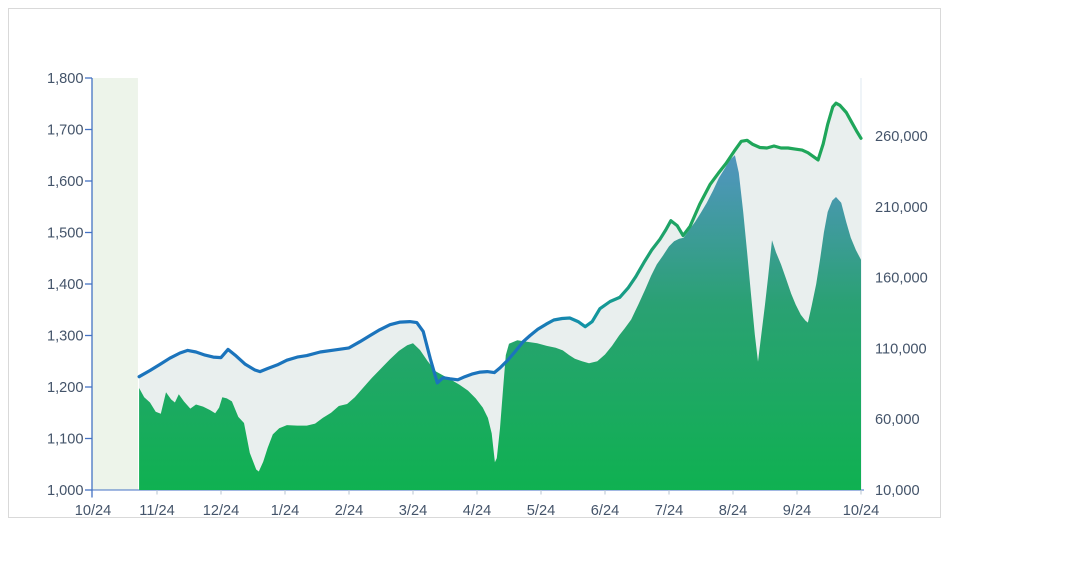 Image resolution: width=1092 pixels, height=578 pixels. What do you see at coordinates (65, 388) in the screenshot?
I see `y-axis-left-label: 1,200` at bounding box center [65, 388].